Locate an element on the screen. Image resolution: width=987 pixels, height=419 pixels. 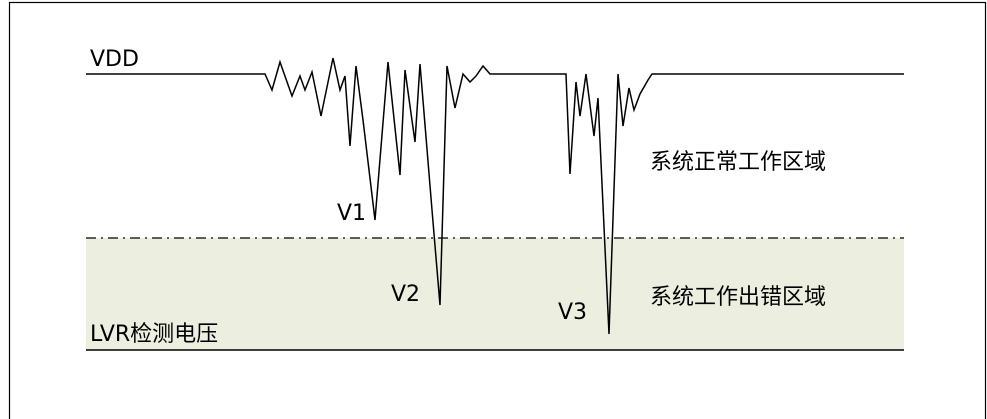
vdd-label: VDD is located at coordinates (114, 59).